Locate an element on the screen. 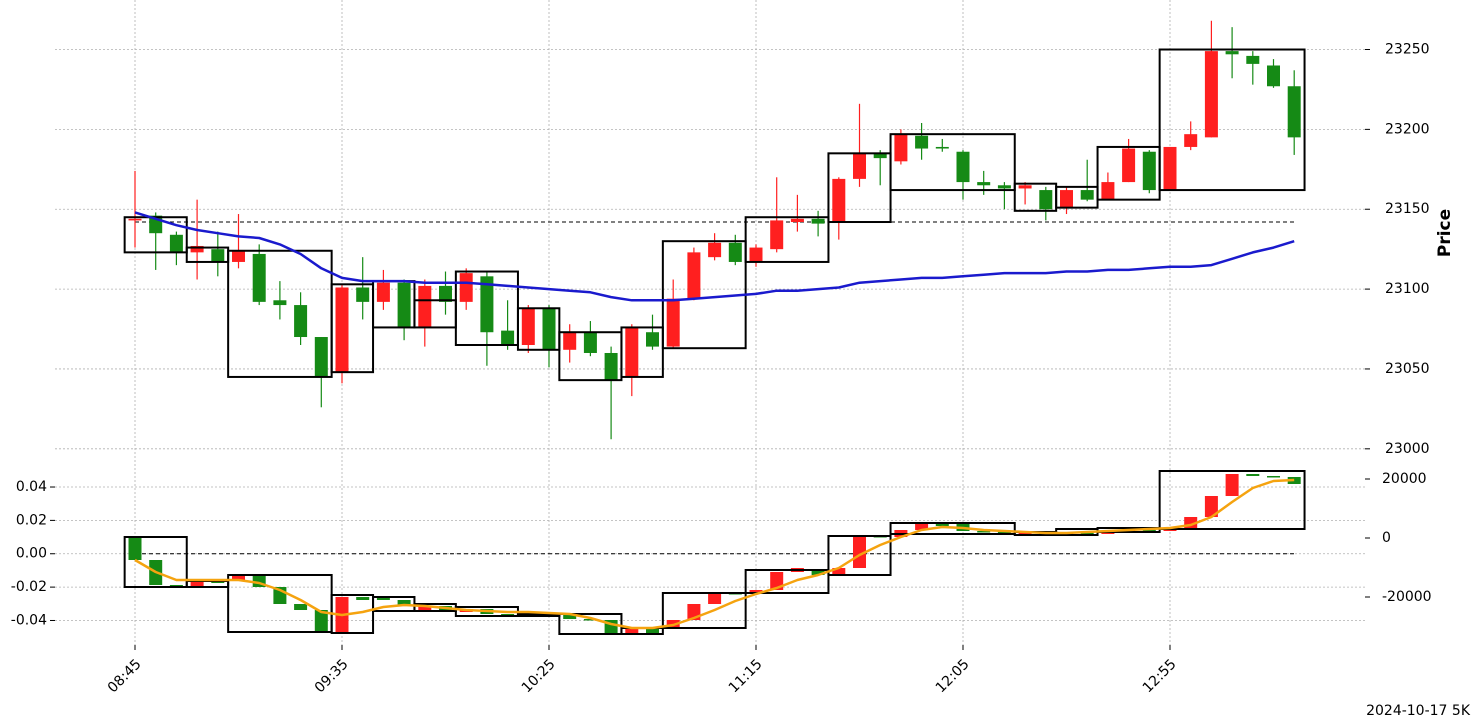 The image size is (1472, 721). y2-tick-label: 20000 is located at coordinates (1404, 479).